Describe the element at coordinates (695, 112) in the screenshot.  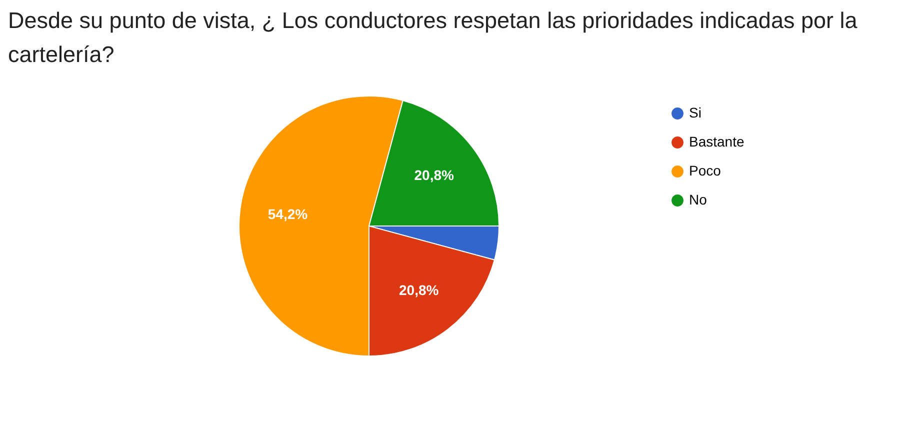
I see `legend-label: Si` at that location.